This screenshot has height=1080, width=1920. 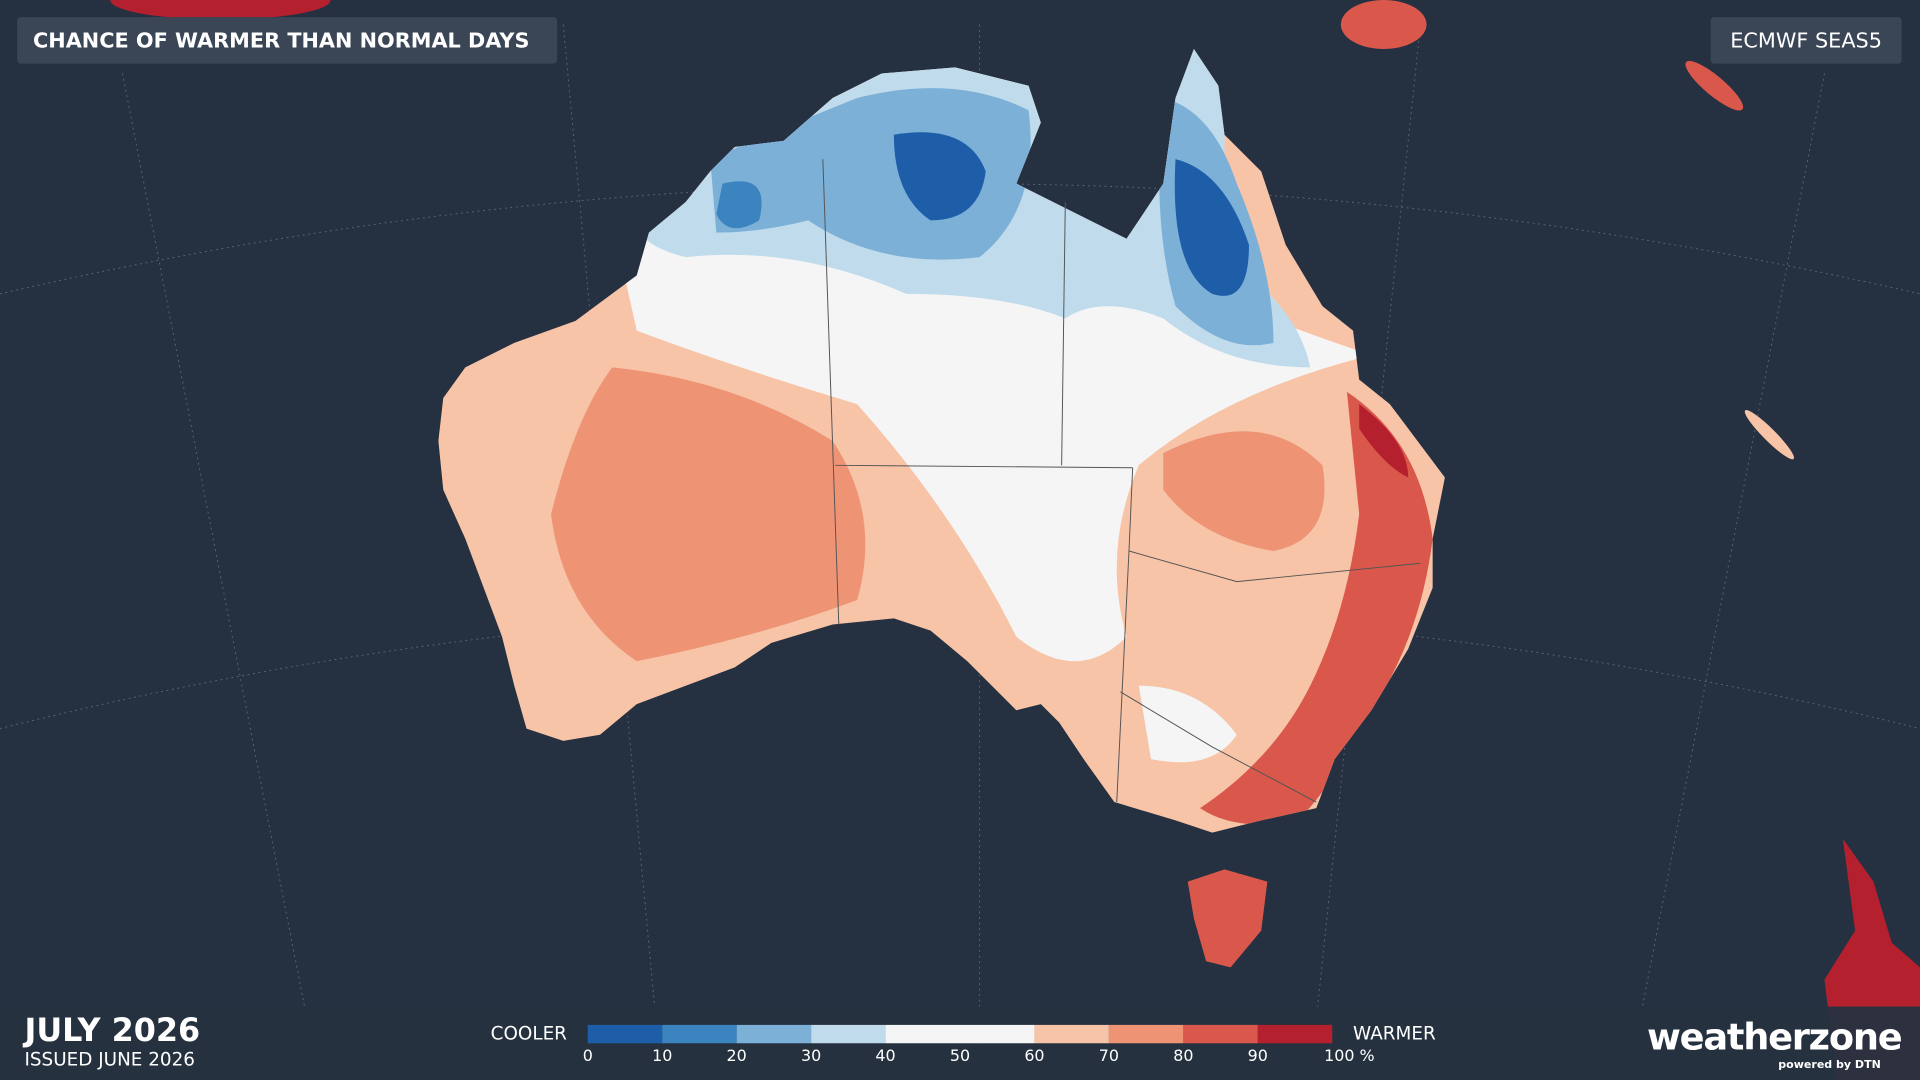 What do you see at coordinates (109, 1059) in the screenshot?
I see `issued-date: ISSUED JUNE 2026` at bounding box center [109, 1059].